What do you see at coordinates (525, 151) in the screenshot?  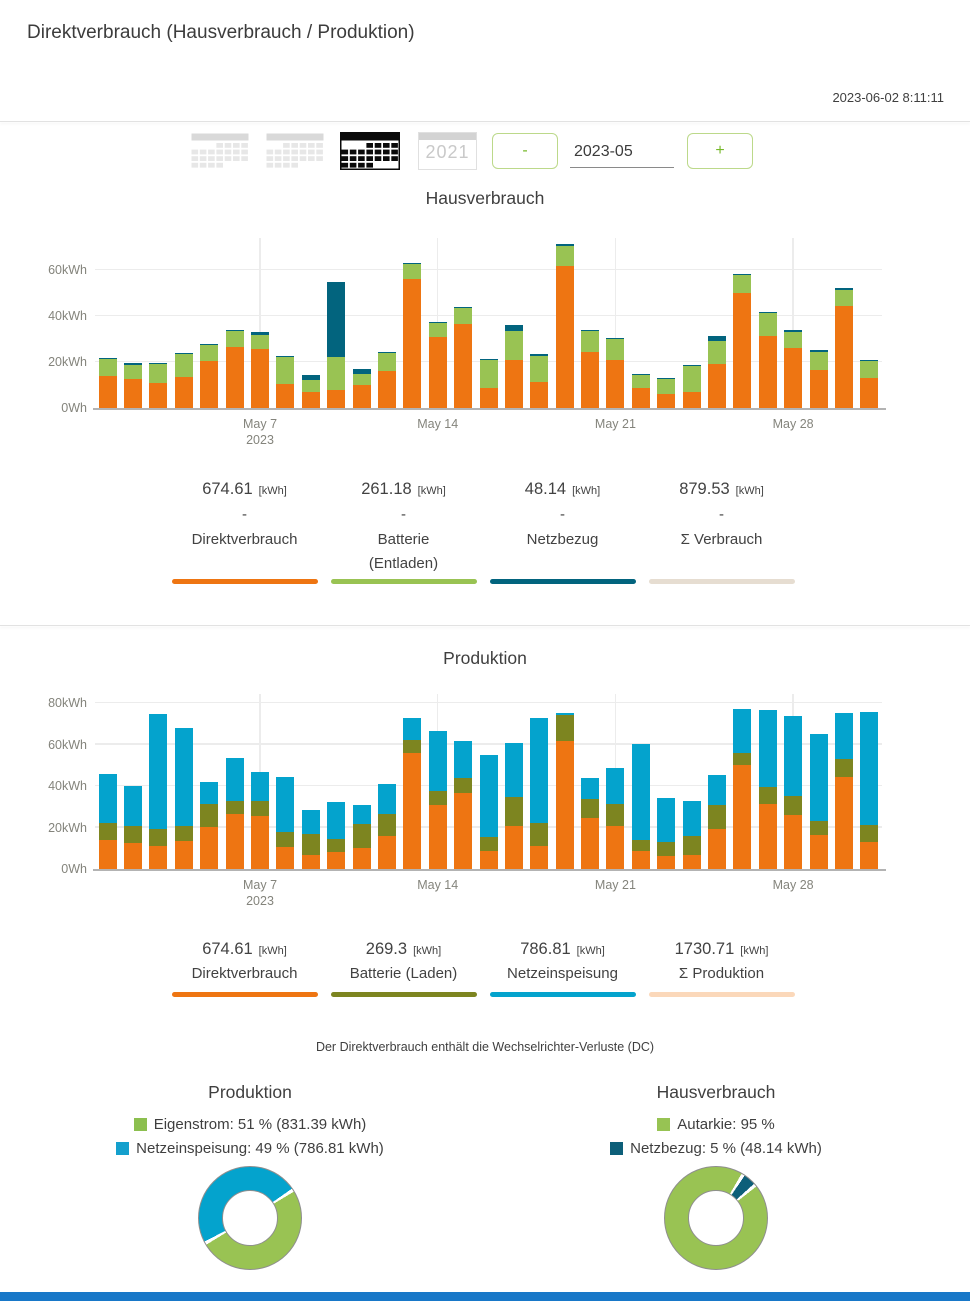 I see `previous-period-button: -` at bounding box center [525, 151].